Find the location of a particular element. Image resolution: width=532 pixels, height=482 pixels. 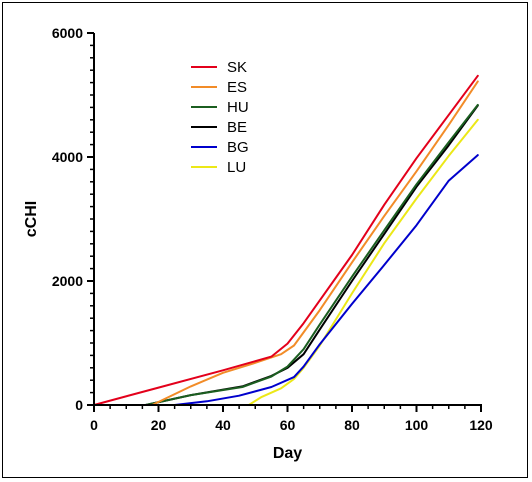

x-tick-label: 60 is located at coordinates (288, 425).